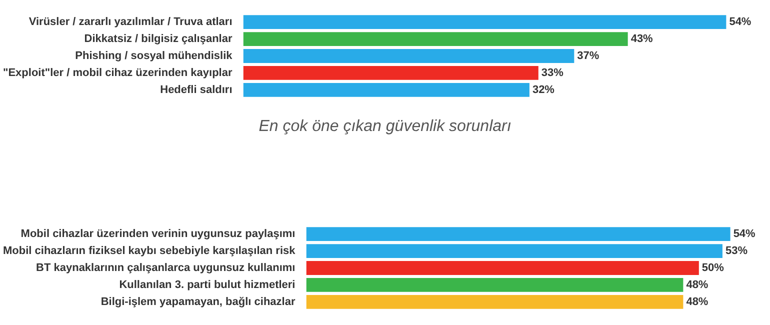  Describe the element at coordinates (543, 90) in the screenshot. I see `data-label: 32%` at that location.